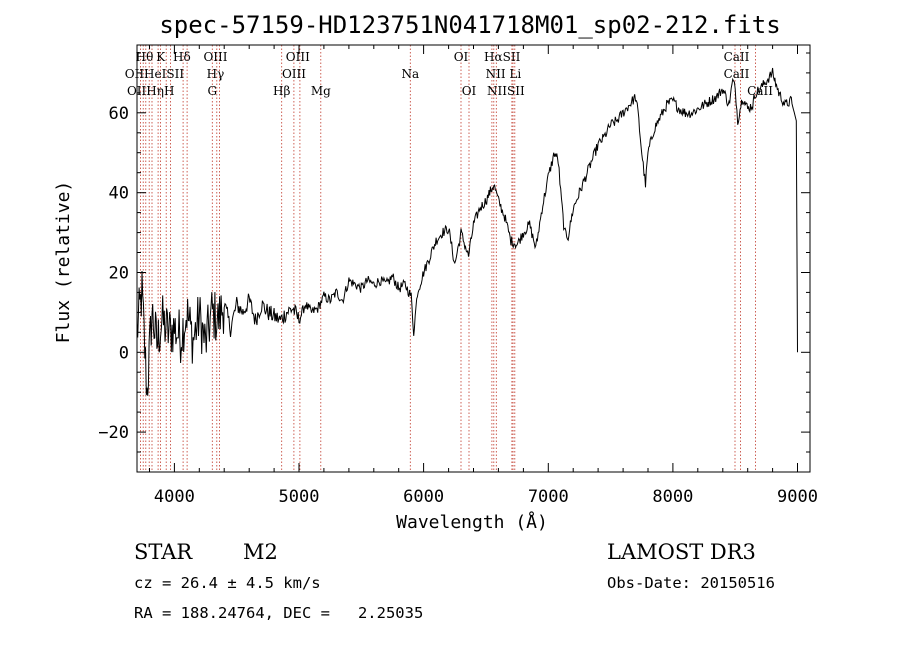 This screenshot has width=900, height=649. Describe the element at coordinates (672, 497) in the screenshot. I see `x-tick-label-4: 8000` at that location.